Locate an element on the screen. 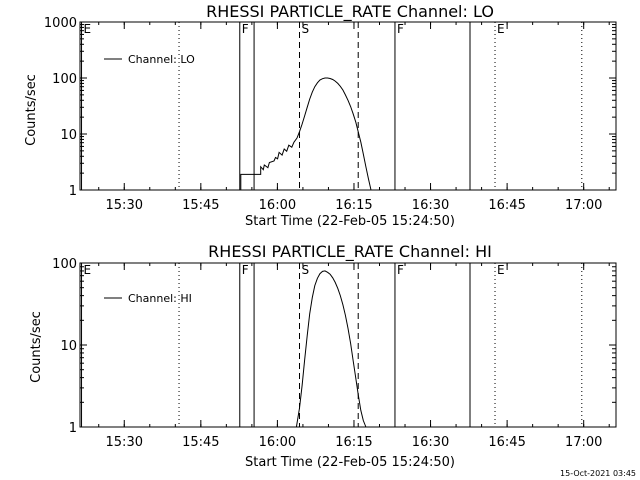  legend: Channel: LO is located at coordinates (149, 59).